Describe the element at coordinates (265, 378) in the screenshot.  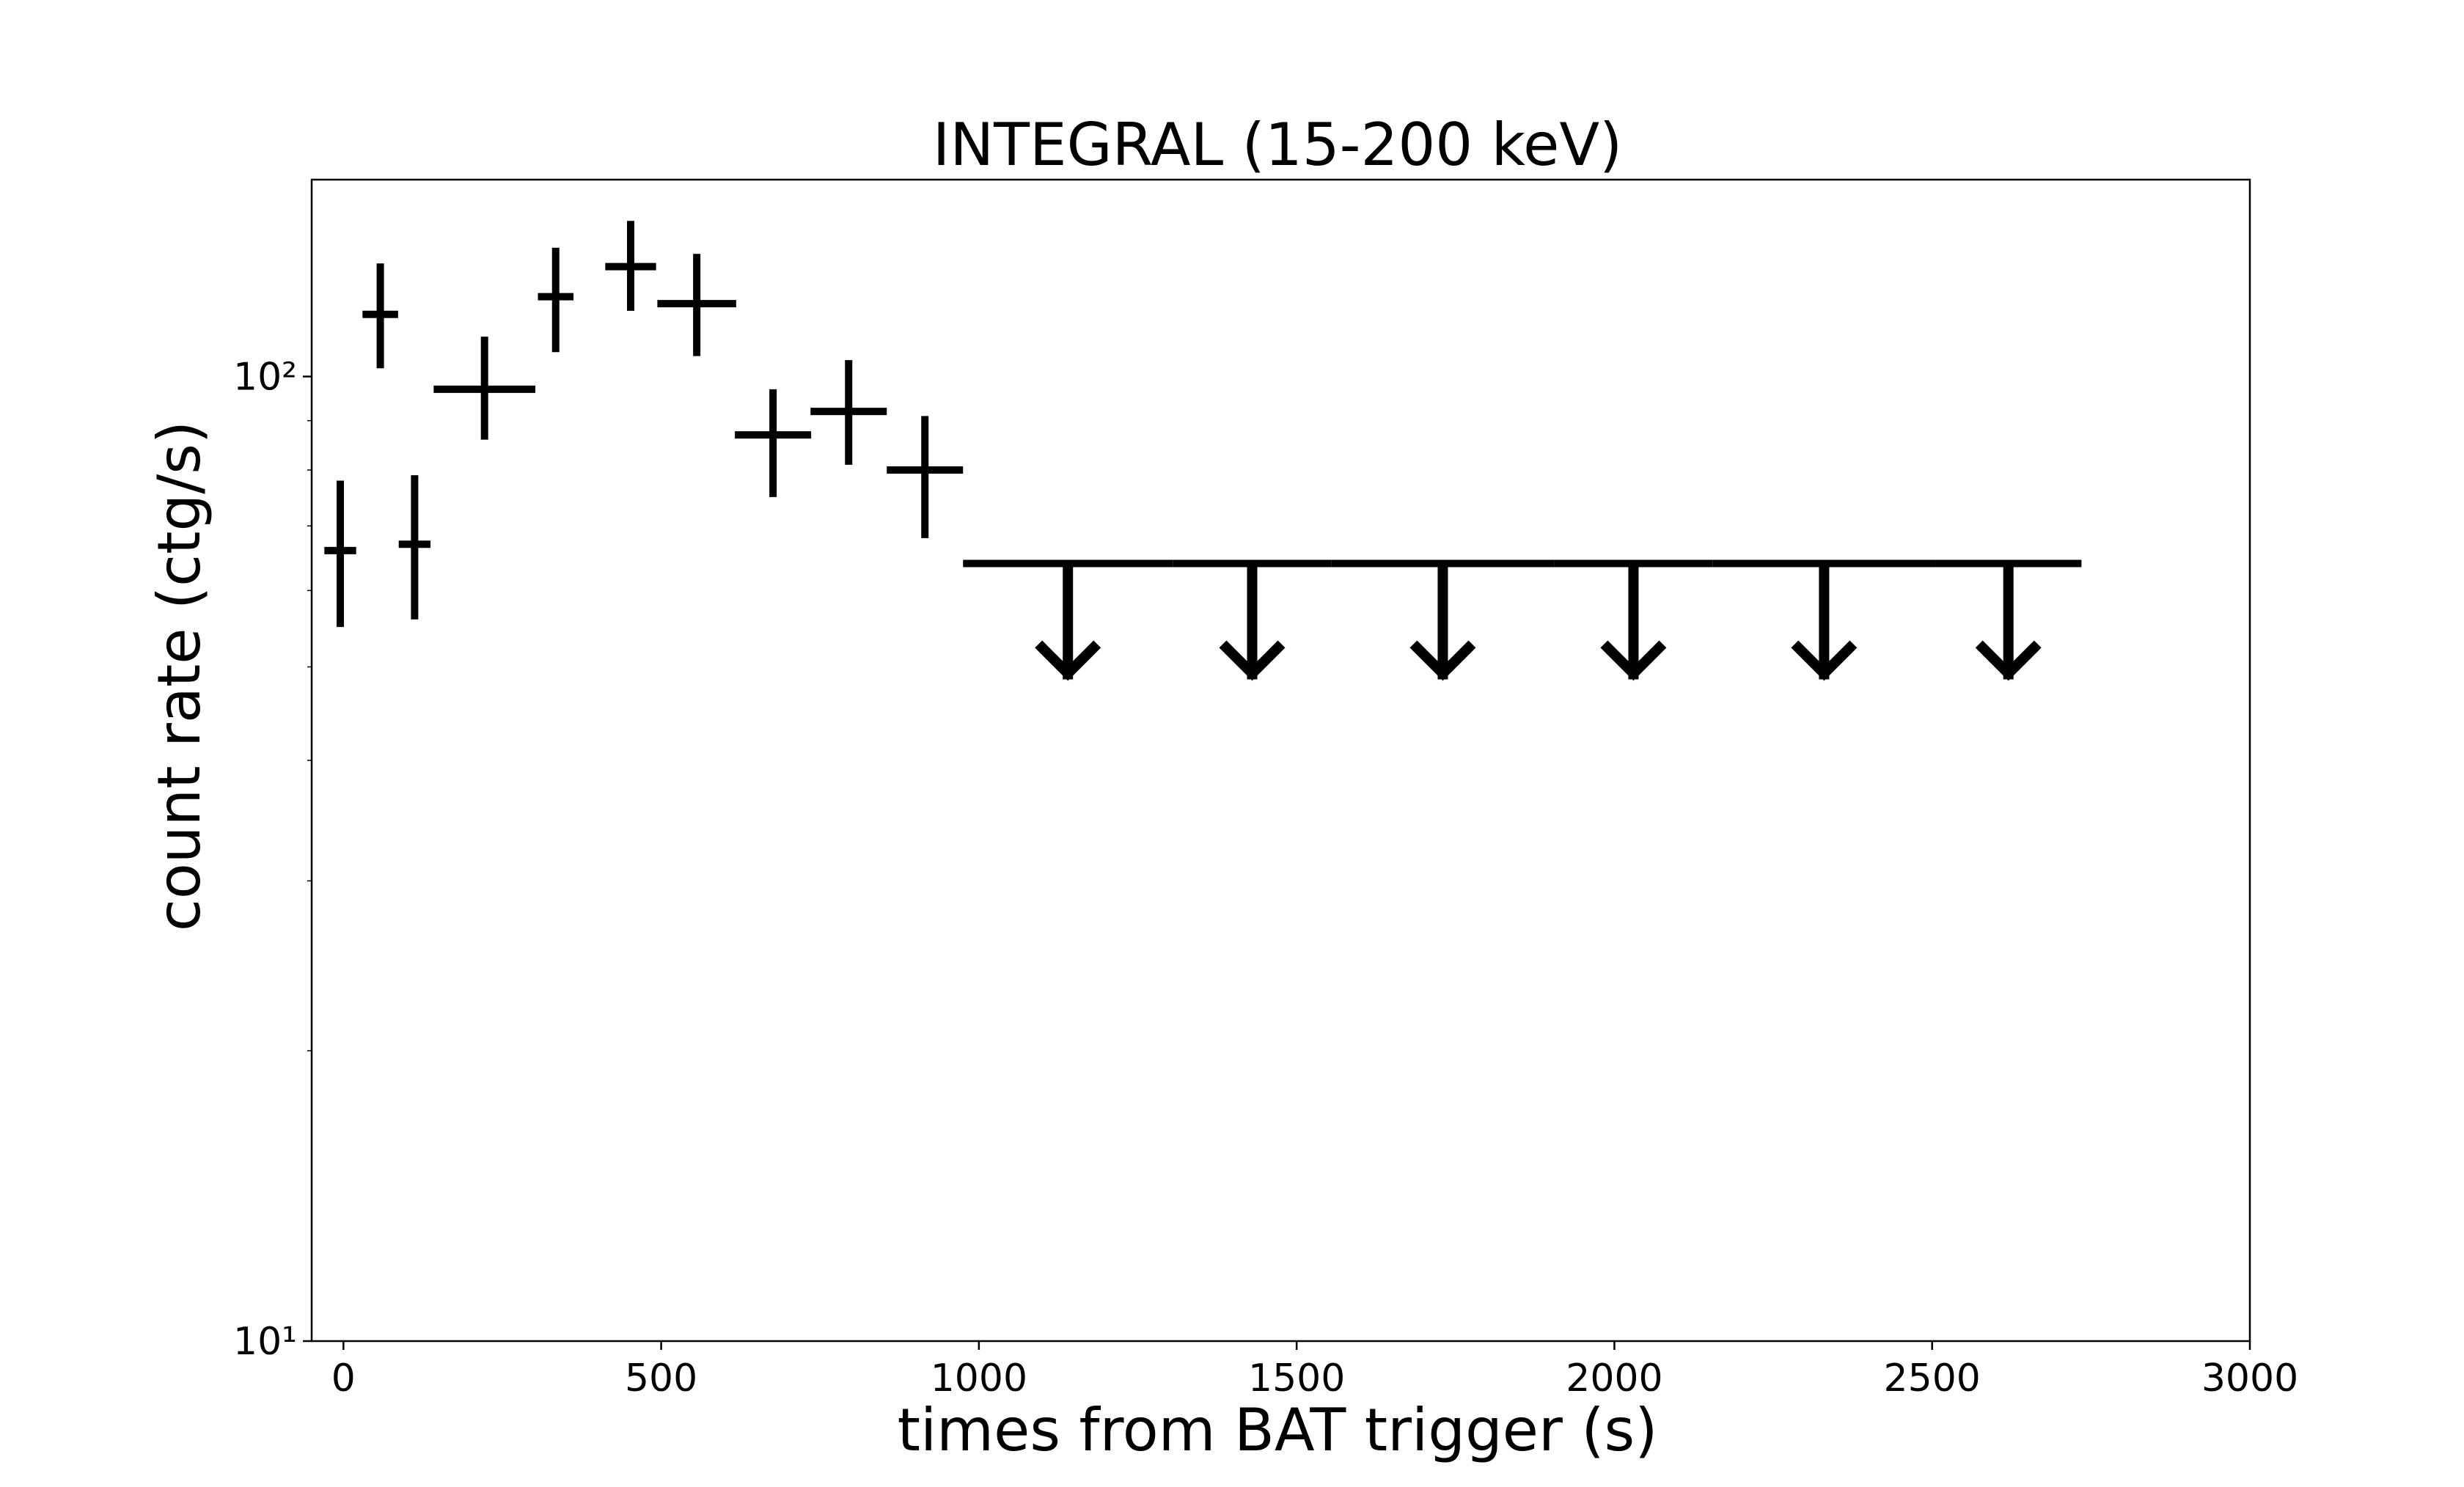
I see `y-tick-label: 10²` at that location.